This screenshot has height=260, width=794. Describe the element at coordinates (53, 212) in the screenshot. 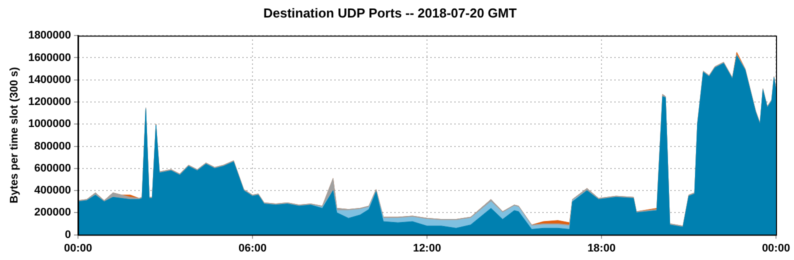

I see `y-tick-label: 200000` at that location.